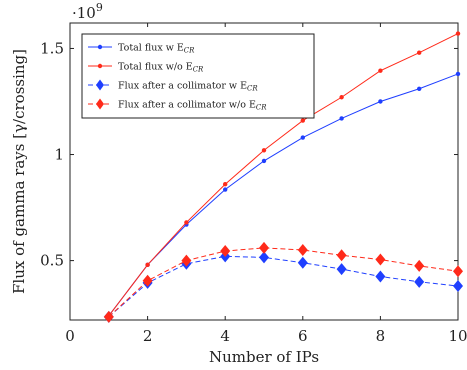  I want to click on x-tick-label: 10, so click(457, 336).